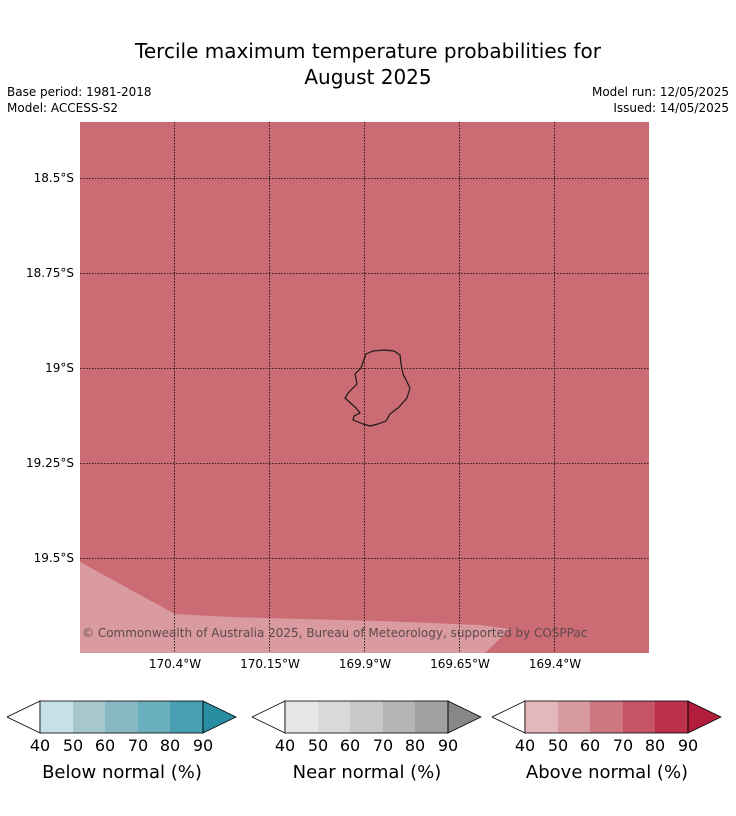 Image resolution: width=736 pixels, height=816 pixels. What do you see at coordinates (270, 664) in the screenshot?
I see `x-tick-label: 170.15°W` at bounding box center [270, 664].